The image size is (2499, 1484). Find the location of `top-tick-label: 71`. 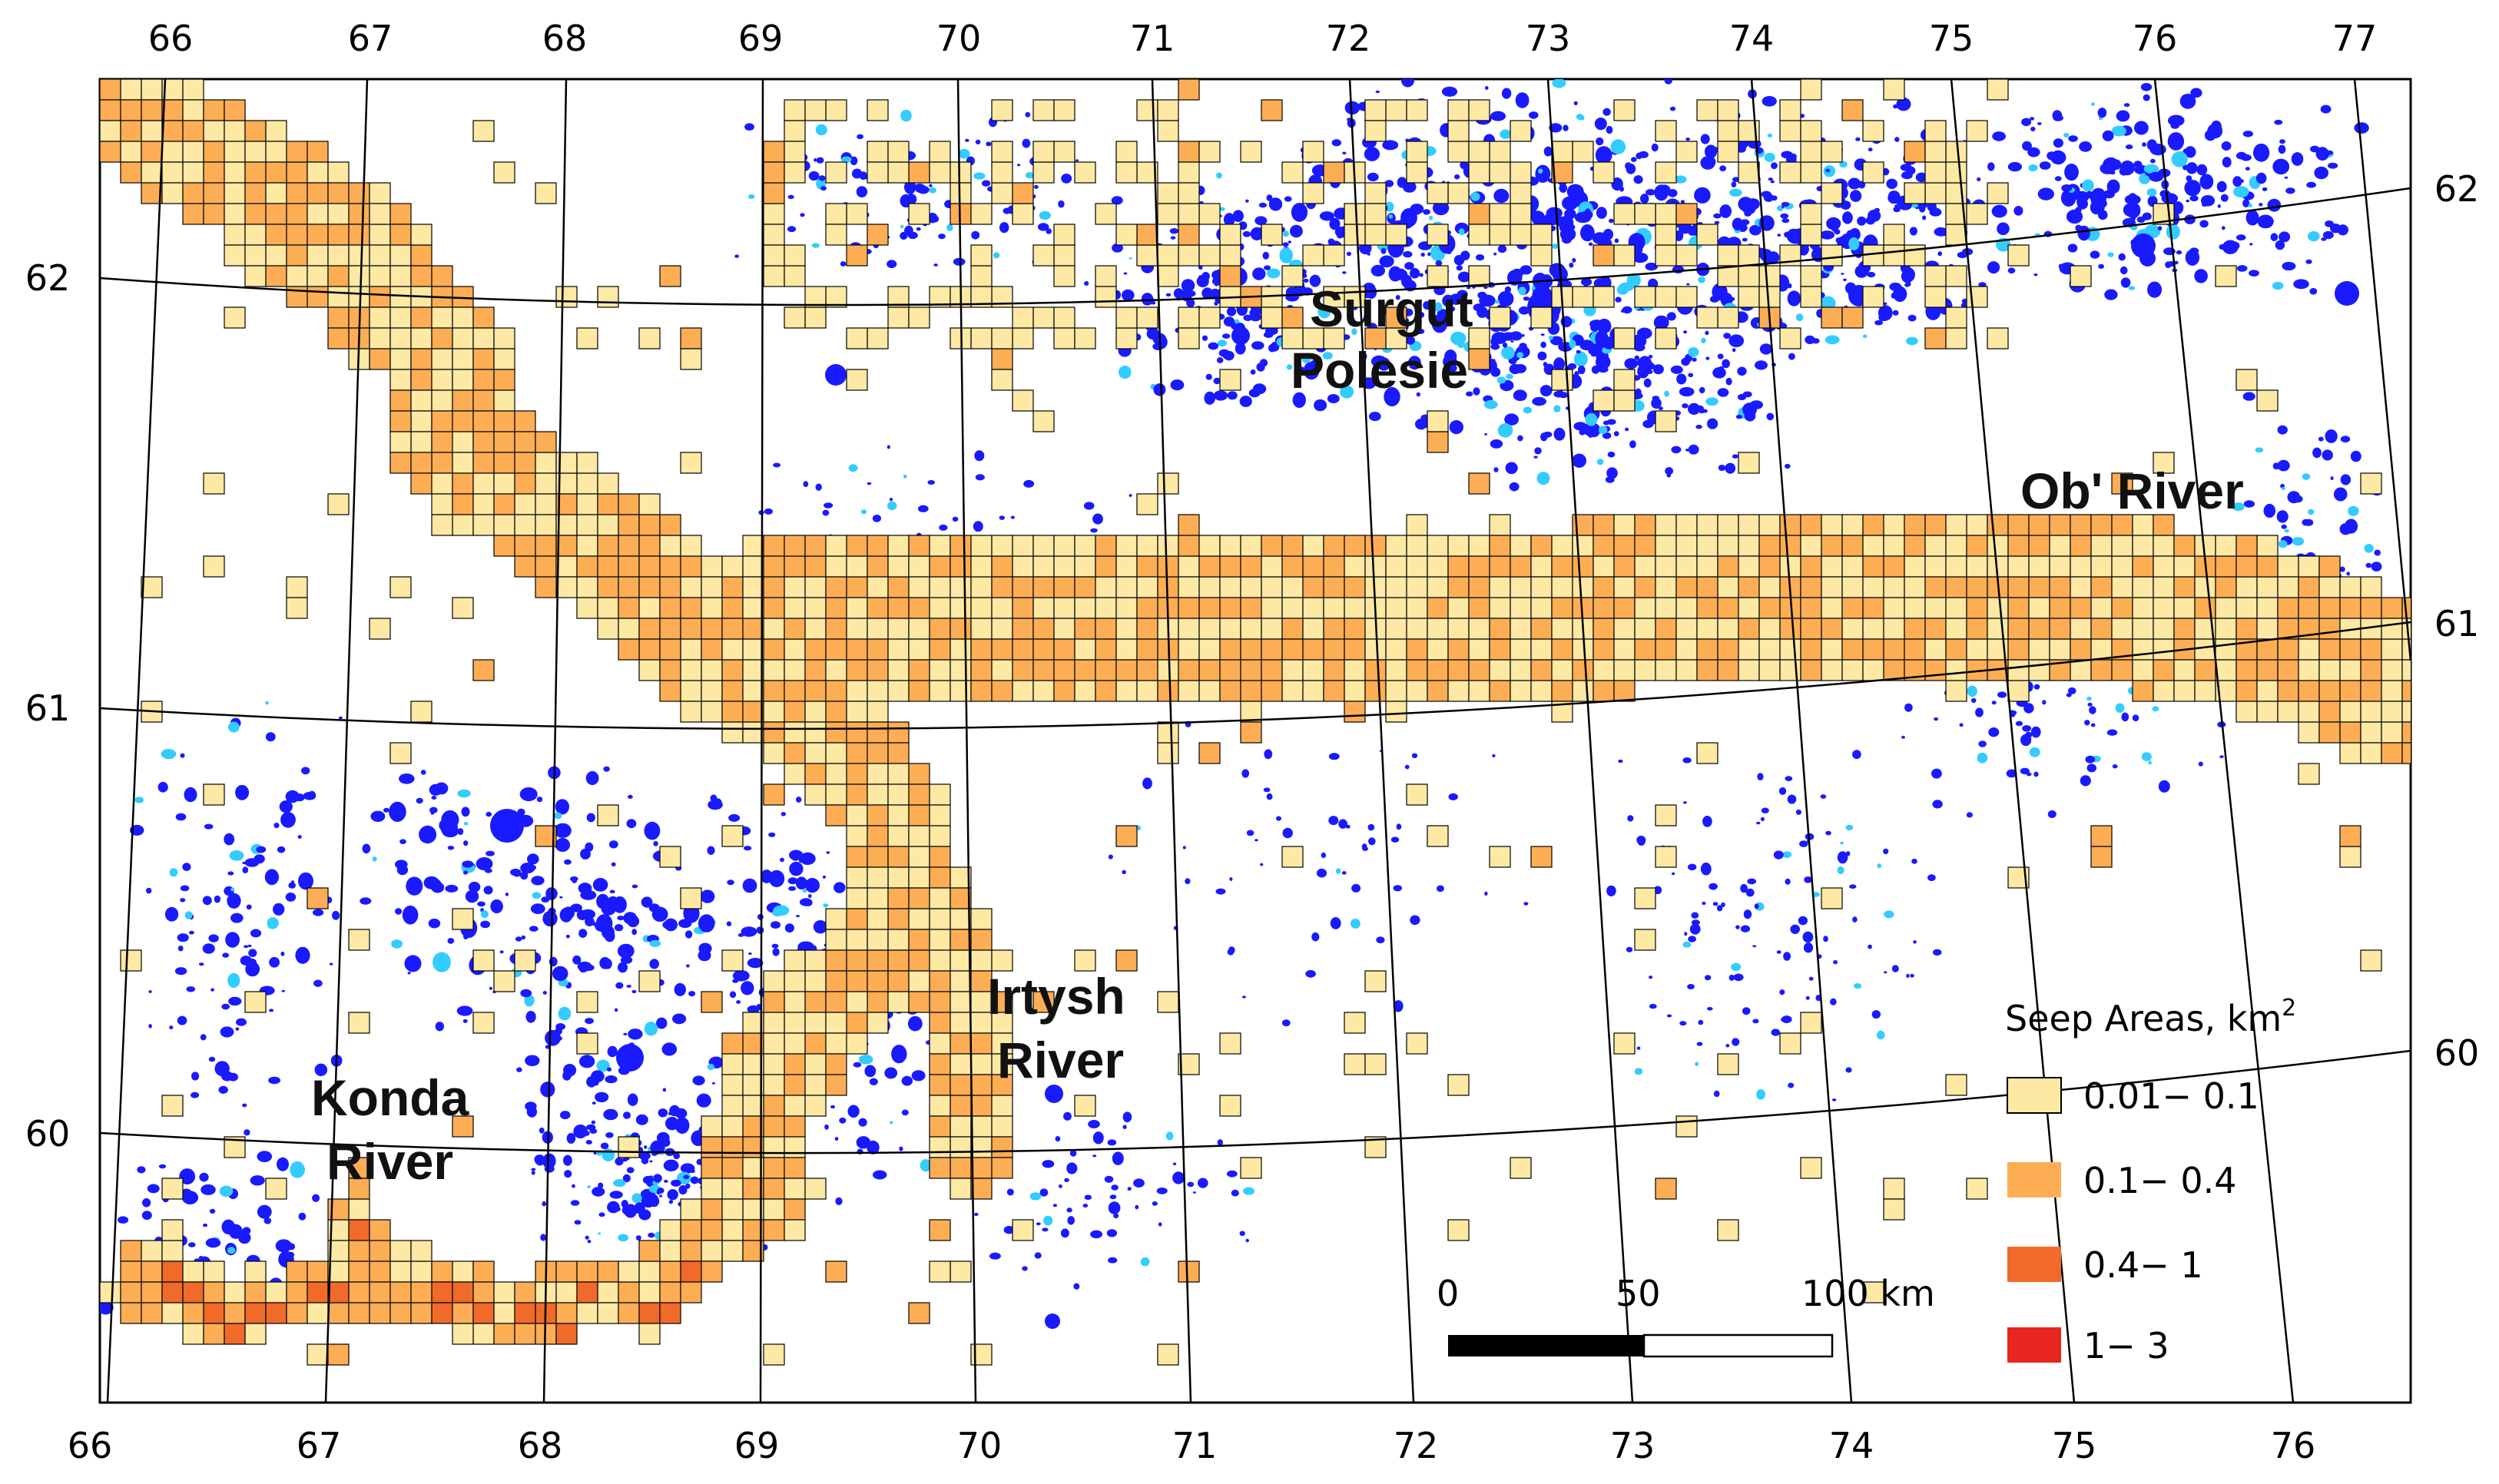

top-tick-label: 71 is located at coordinates (1152, 38).